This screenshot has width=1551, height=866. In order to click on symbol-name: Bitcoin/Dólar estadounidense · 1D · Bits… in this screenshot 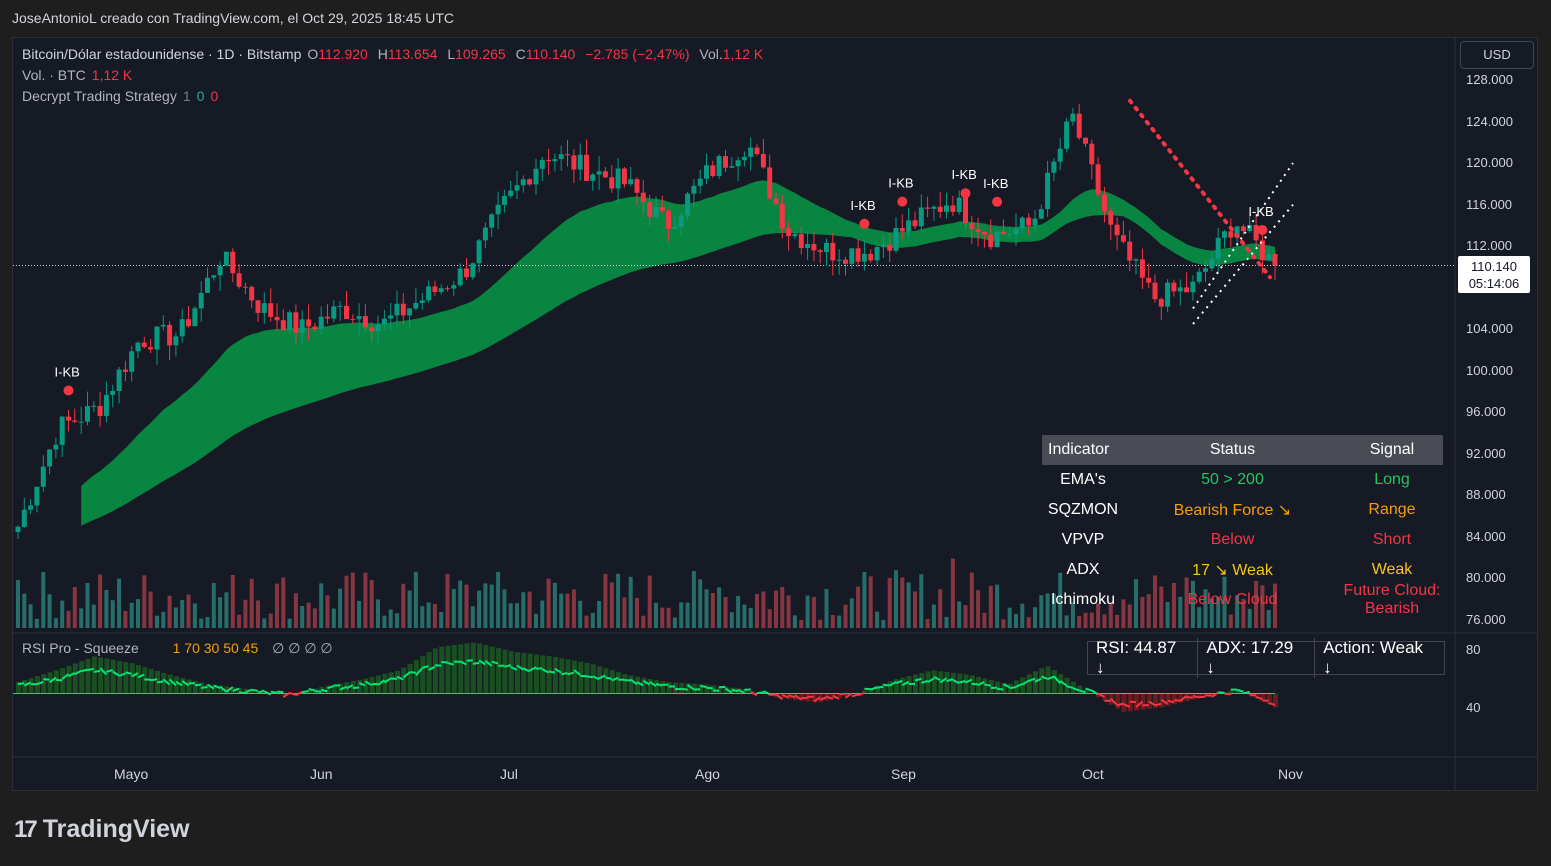, I will do `click(162, 54)`.